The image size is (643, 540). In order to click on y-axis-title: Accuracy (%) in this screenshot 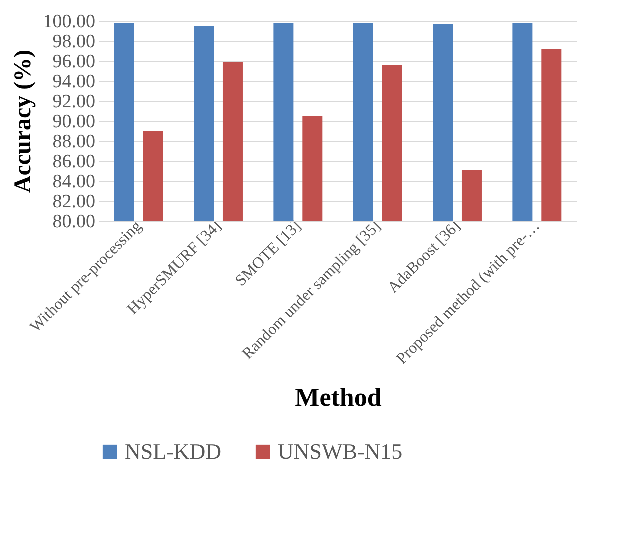, I will do `click(23, 122)`.